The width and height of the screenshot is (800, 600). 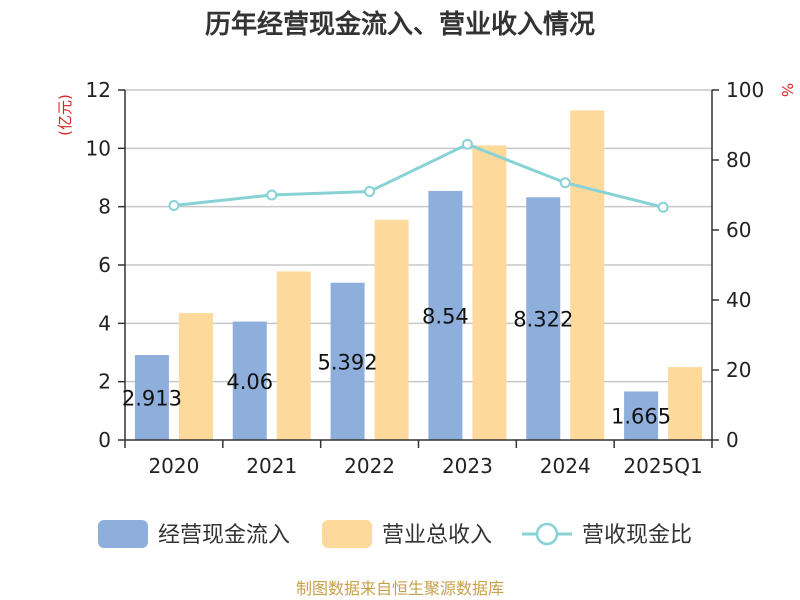 What do you see at coordinates (732, 440) in the screenshot?
I see `y-right-tick-label: 0` at bounding box center [732, 440].